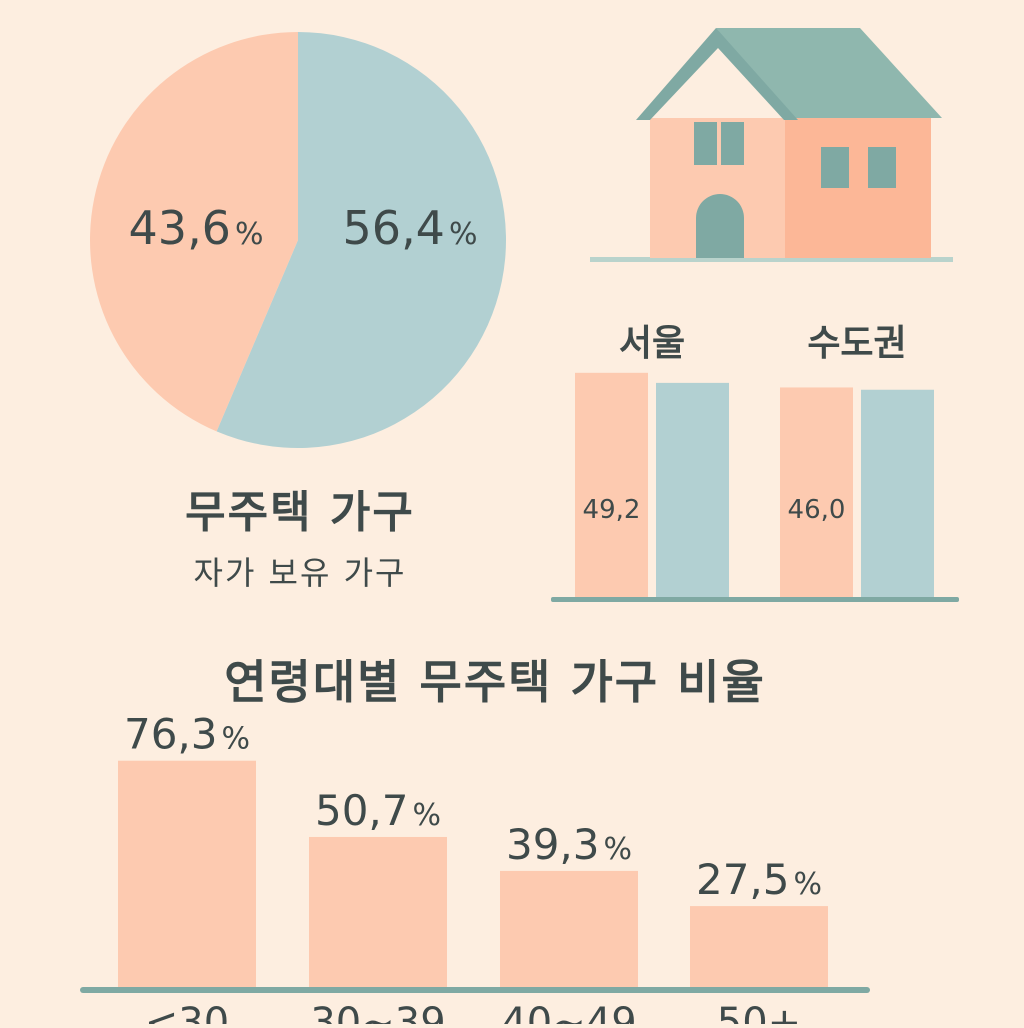  What do you see at coordinates (720, 226) in the screenshot?
I see `house-door` at bounding box center [720, 226].